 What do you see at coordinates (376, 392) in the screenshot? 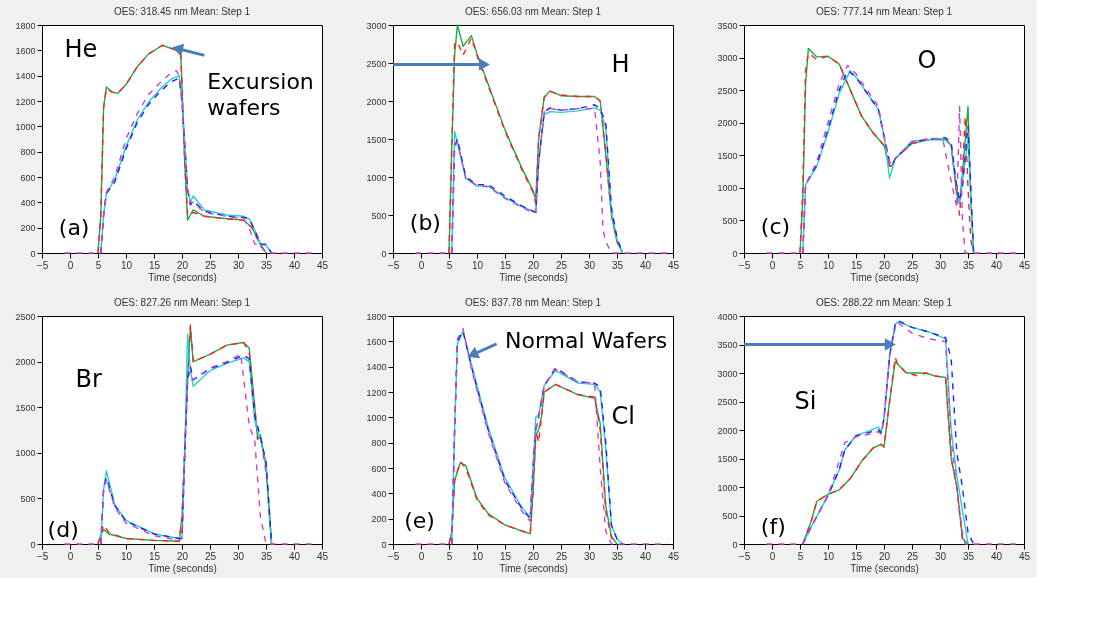
I see `y-tick-label: 1200` at bounding box center [376, 392].